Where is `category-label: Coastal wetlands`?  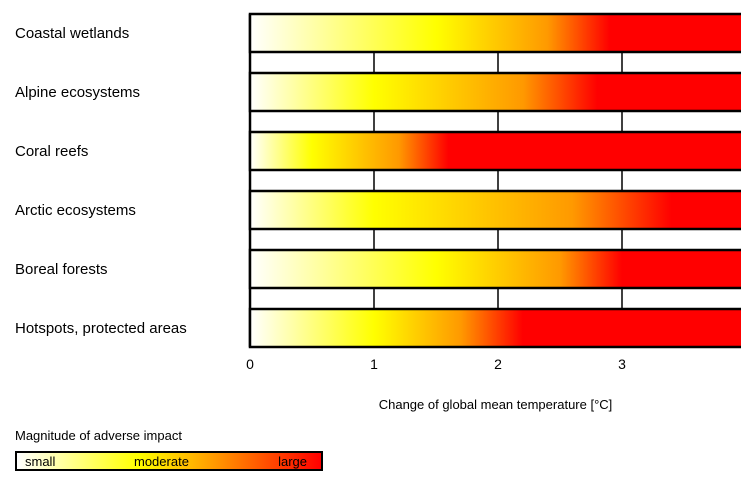
category-label: Coastal wetlands is located at coordinates (72, 33).